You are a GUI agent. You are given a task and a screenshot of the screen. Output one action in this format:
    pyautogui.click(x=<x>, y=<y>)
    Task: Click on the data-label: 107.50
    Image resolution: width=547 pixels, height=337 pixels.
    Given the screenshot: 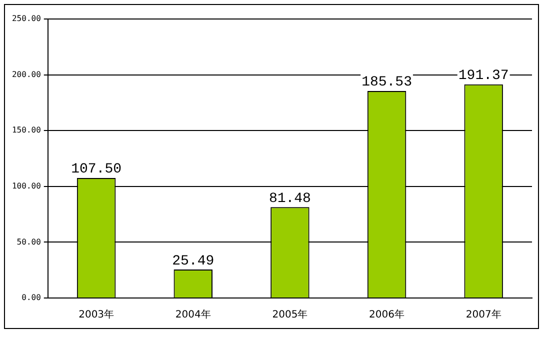 What is the action you would take?
    pyautogui.click(x=96, y=170)
    